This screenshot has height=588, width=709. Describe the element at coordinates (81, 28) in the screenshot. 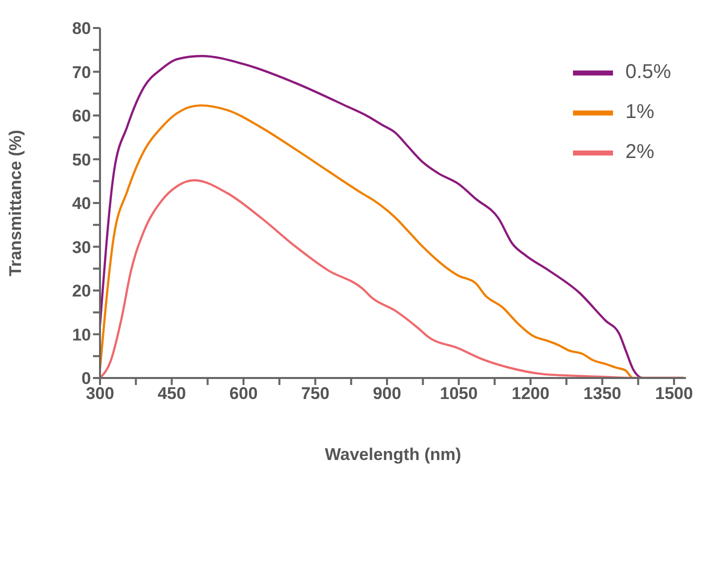

I see `y-tick-label: 80` at that location.